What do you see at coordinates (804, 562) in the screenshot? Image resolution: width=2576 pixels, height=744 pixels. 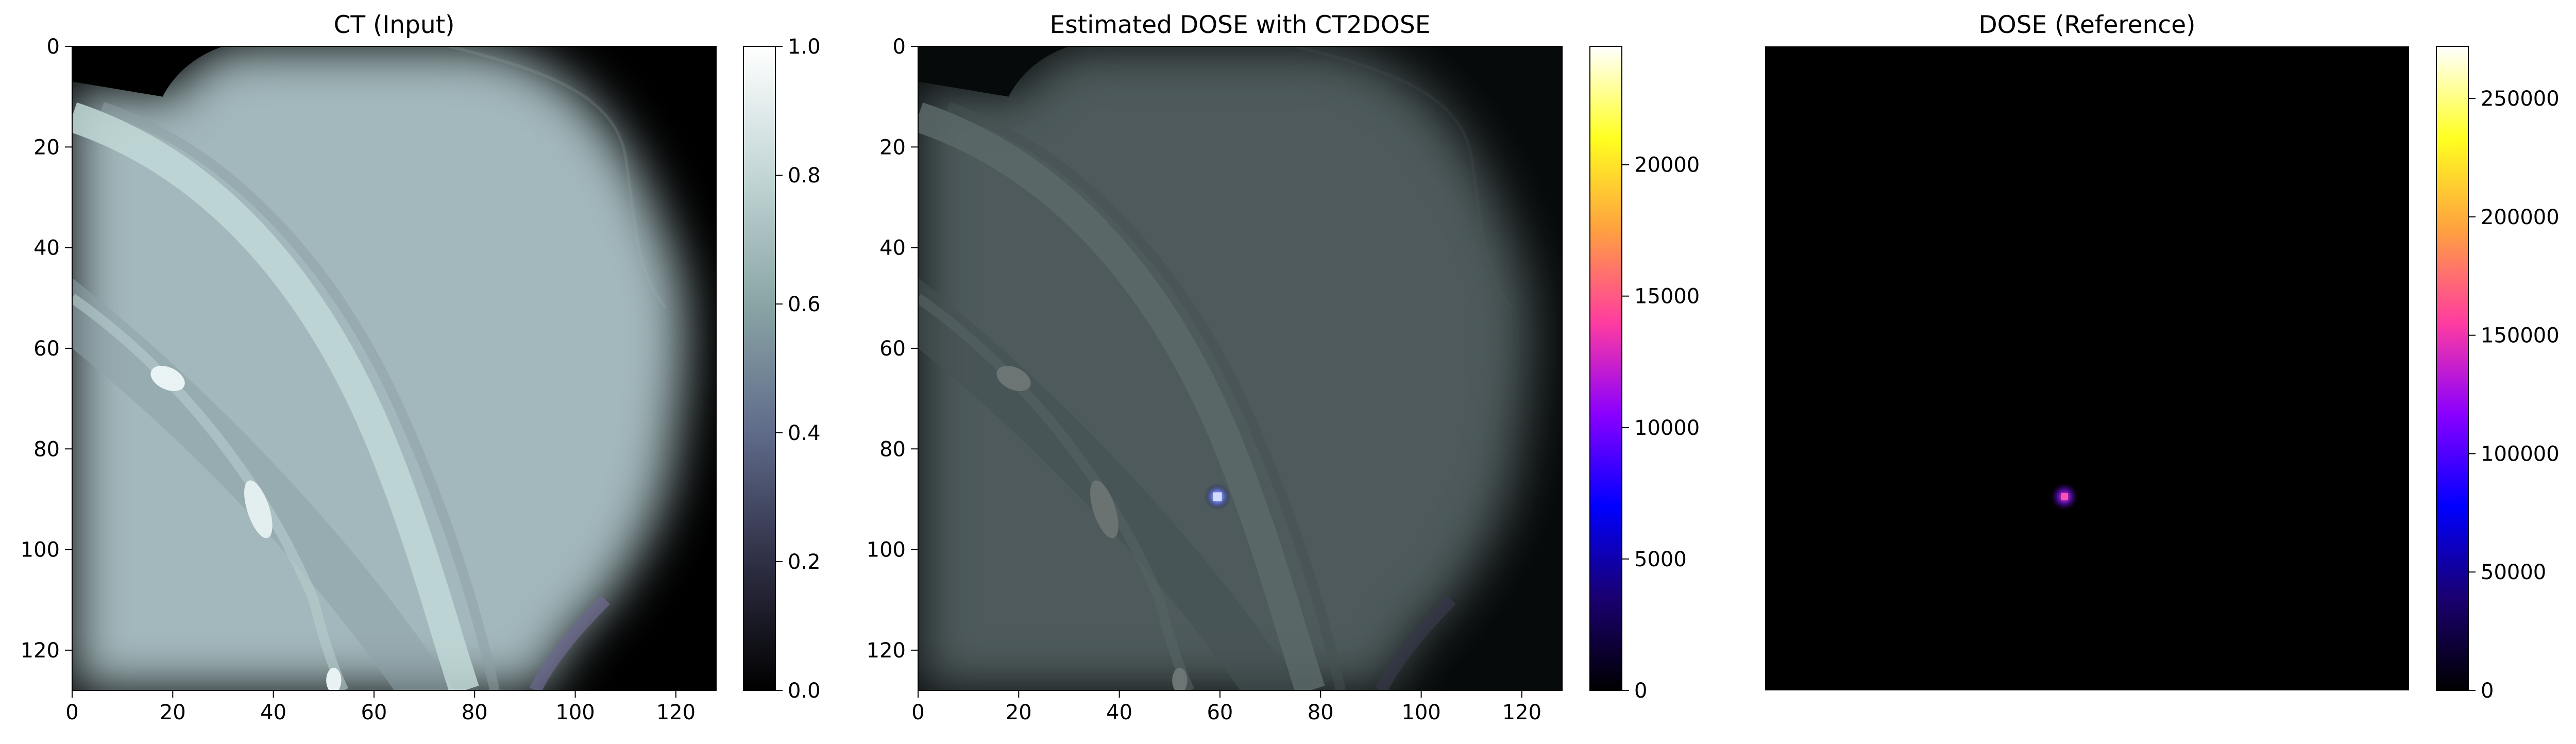 I see `colorbar-tick-label: 0.2` at bounding box center [804, 562].